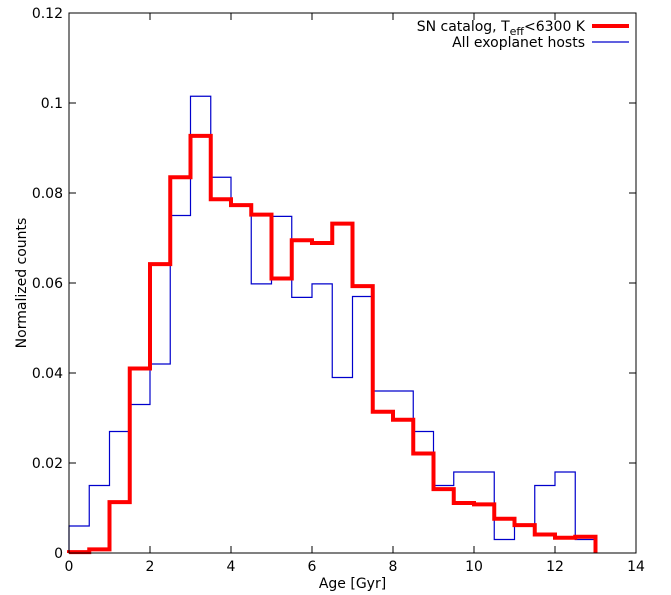 Image resolution: width=671 pixels, height=595 pixels. What do you see at coordinates (352, 584) in the screenshot?
I see `x-axis-label: Age [Gyr]` at bounding box center [352, 584].